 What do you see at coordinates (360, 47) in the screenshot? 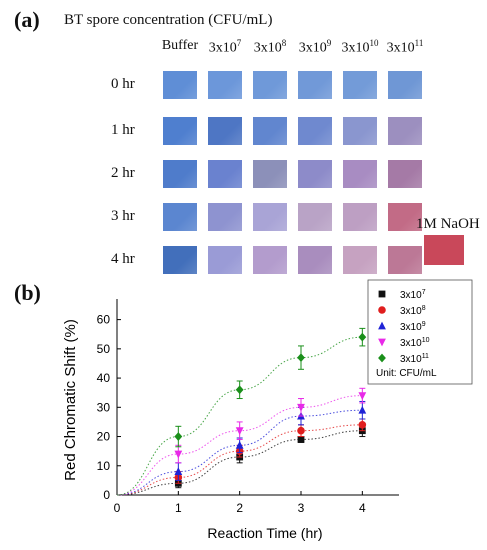
I see `column-header: 3x10¹⁰` at bounding box center [360, 47].